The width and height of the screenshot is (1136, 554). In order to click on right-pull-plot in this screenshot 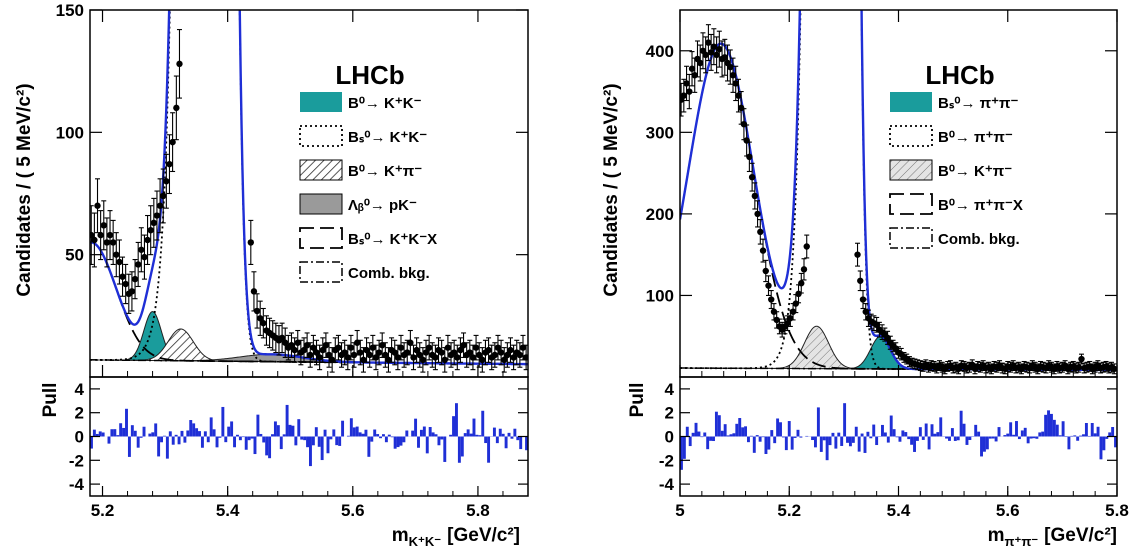, I will do `click(898, 436)`.